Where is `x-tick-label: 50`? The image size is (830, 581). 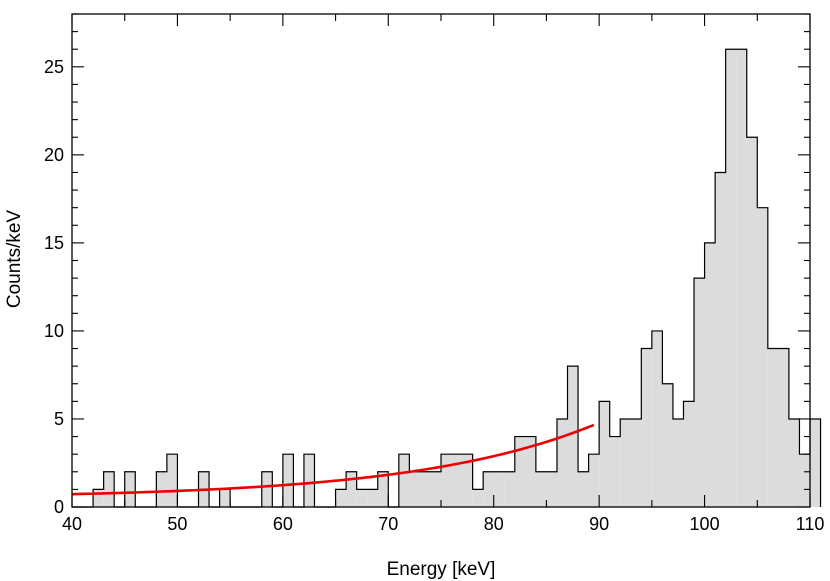
x-tick-label: 50 is located at coordinates (177, 524).